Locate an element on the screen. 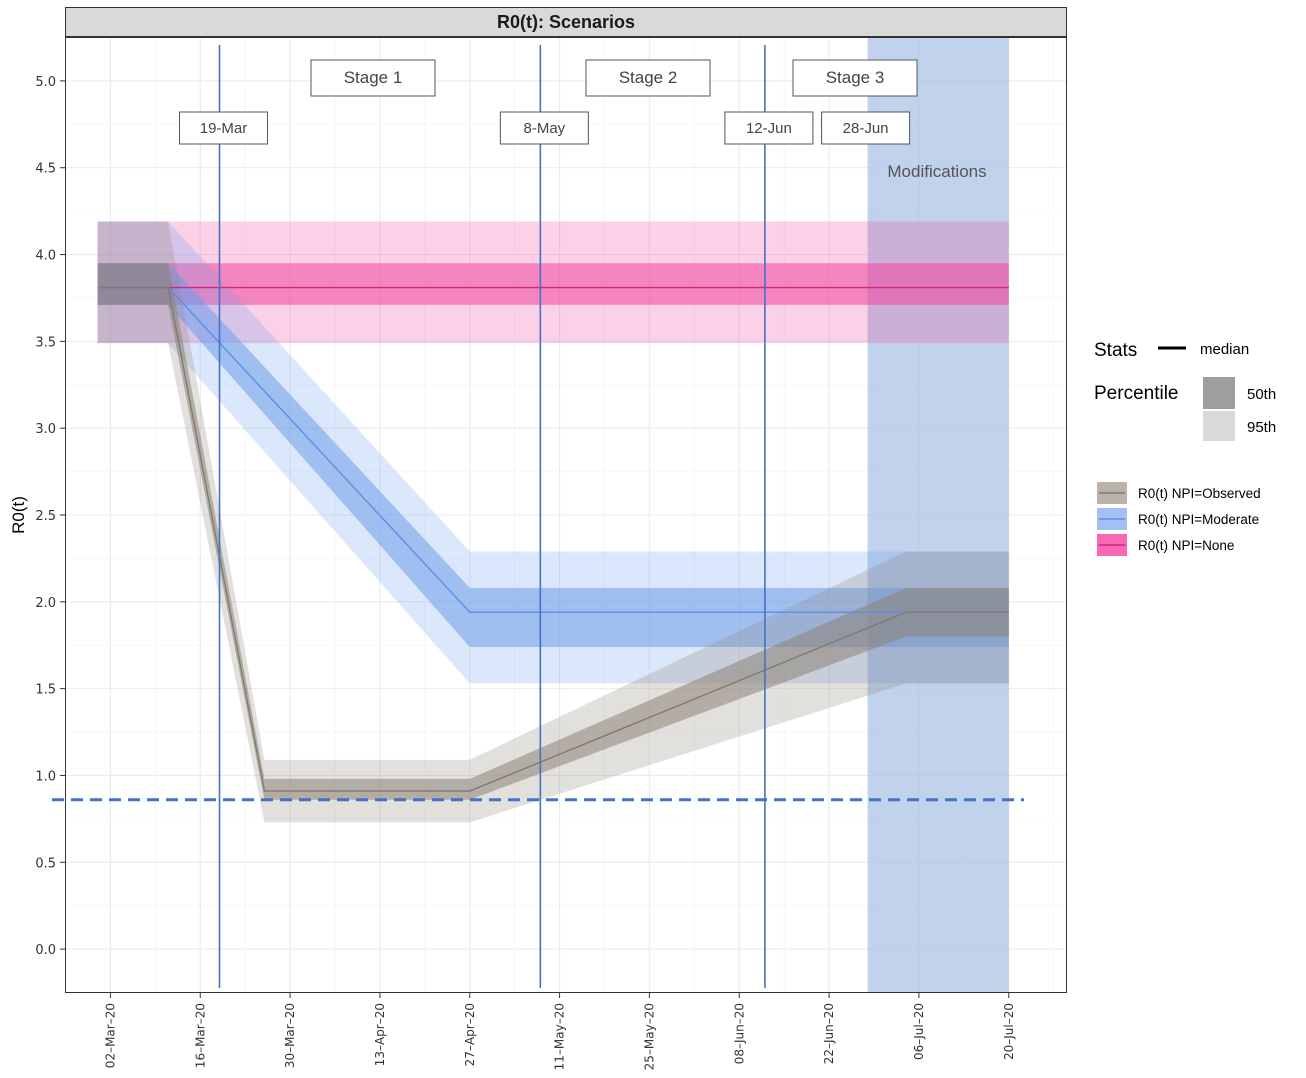 The width and height of the screenshot is (1306, 1078). event-date-label: 12-Jun is located at coordinates (769, 128).